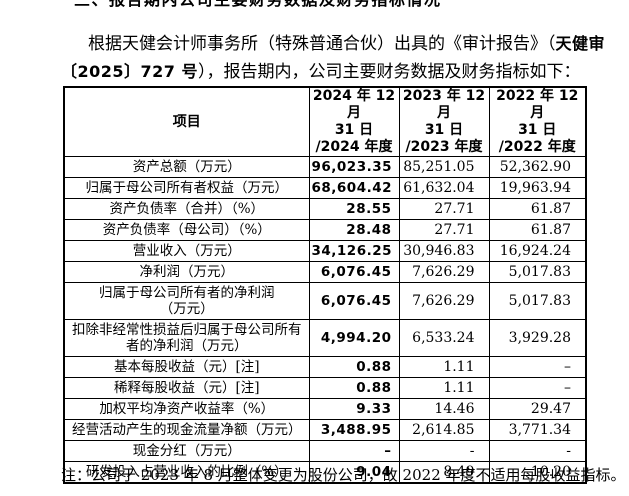  What do you see at coordinates (354, 121) in the screenshot?
I see `header-2024-column: 2024 年 12 月 31 日 /2024 年度` at bounding box center [354, 121].